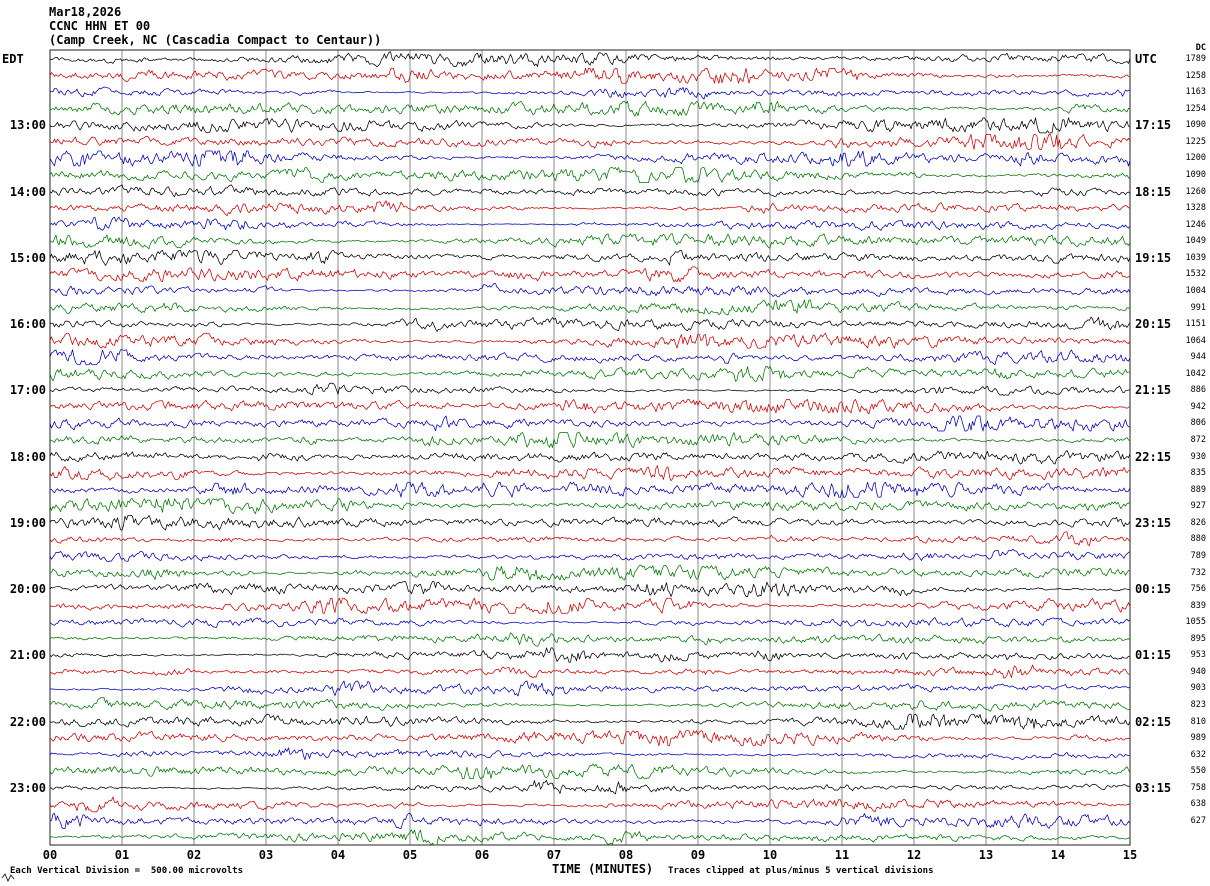 Image resolution: width=1210 pixels, height=886 pixels. I want to click on dc-offset-value: 789, so click(1198, 555).